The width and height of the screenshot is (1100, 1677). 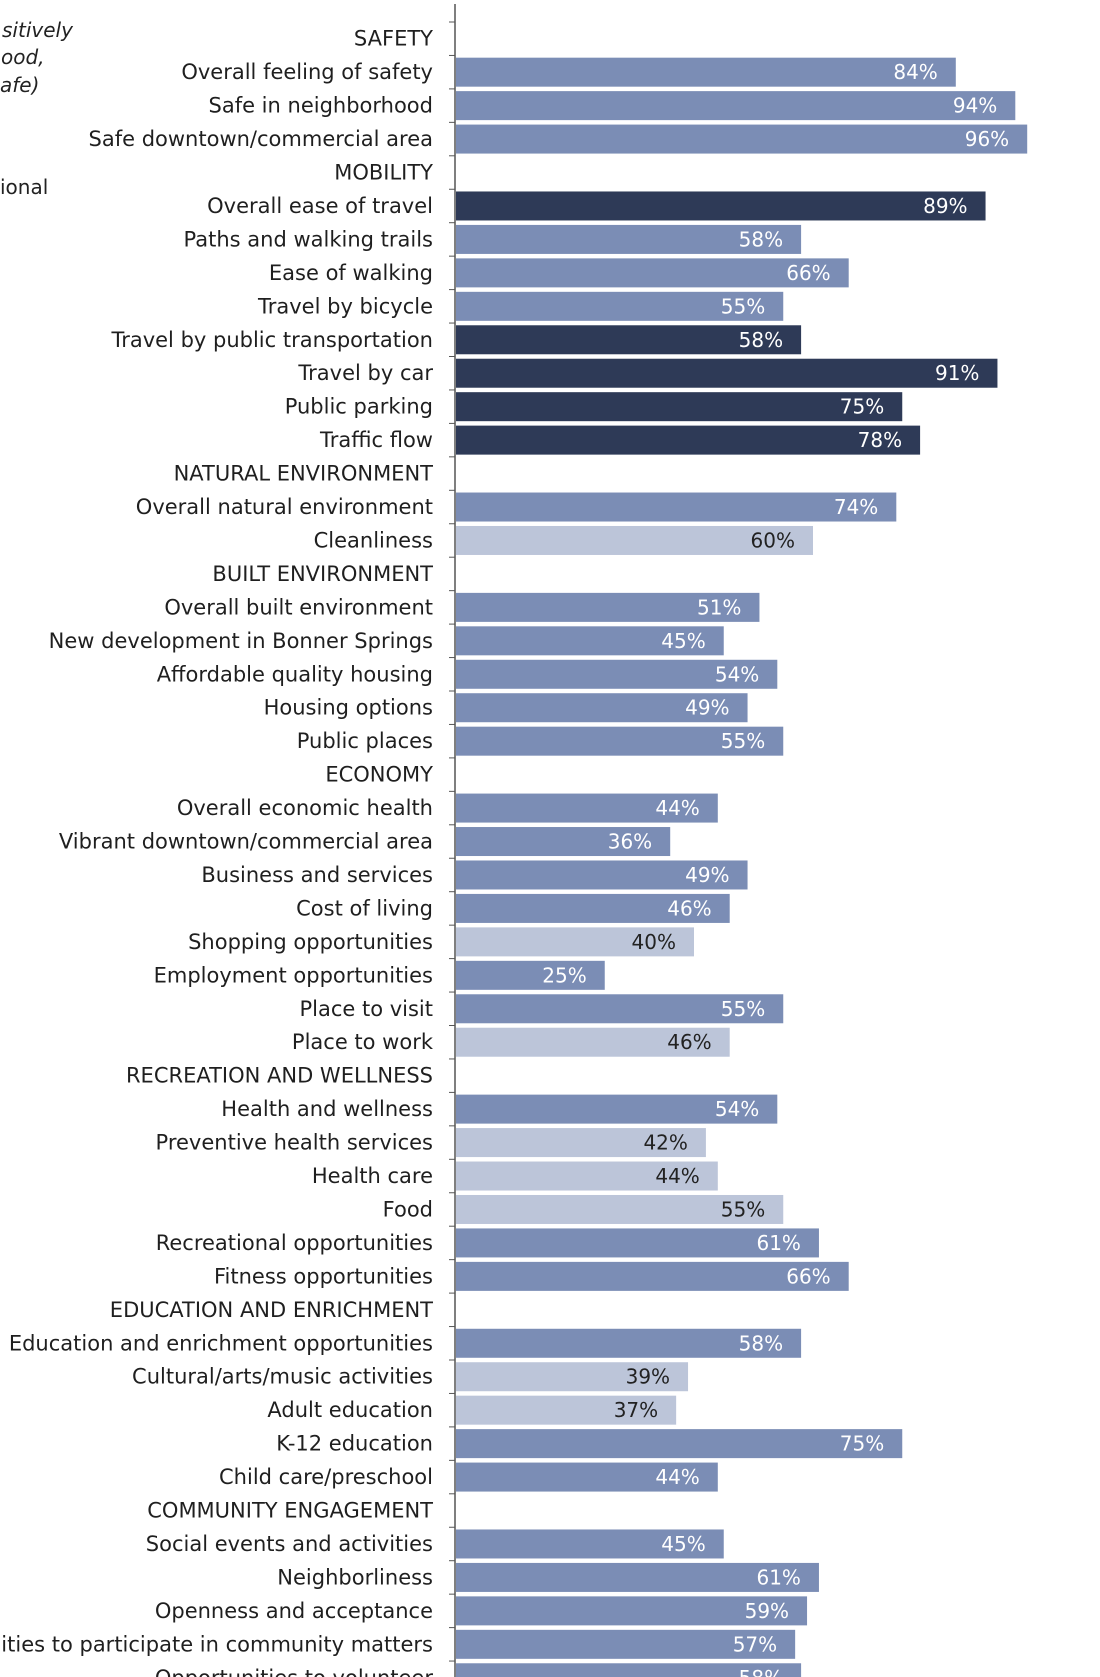 I want to click on data-label: 78%, so click(x=880, y=440).